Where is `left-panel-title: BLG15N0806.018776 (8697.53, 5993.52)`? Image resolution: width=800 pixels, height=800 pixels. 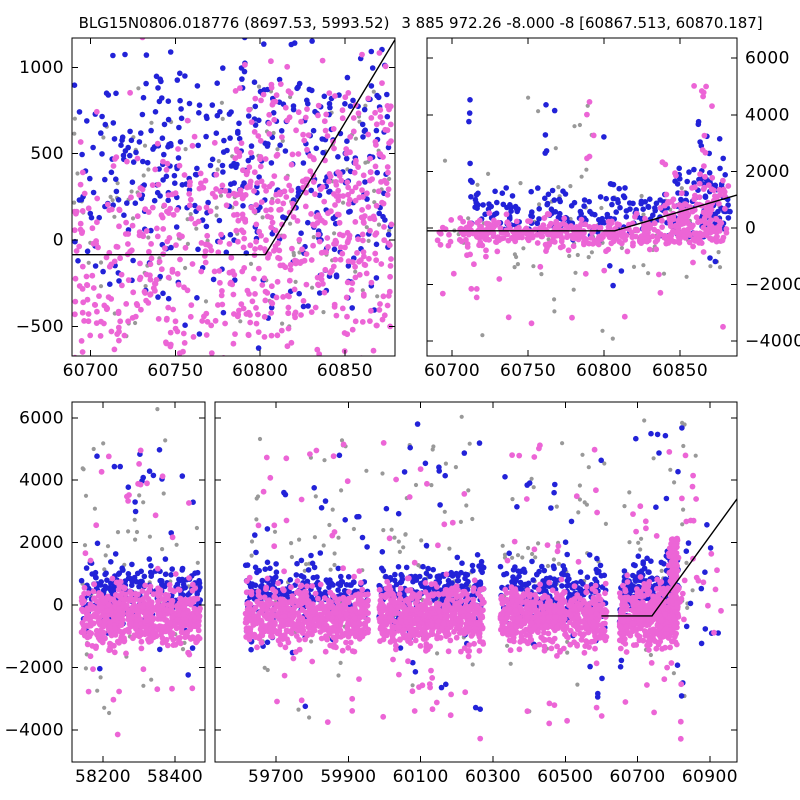 left-panel-title: BLG15N0806.018776 (8697.53, 5993.52) is located at coordinates (234, 23).